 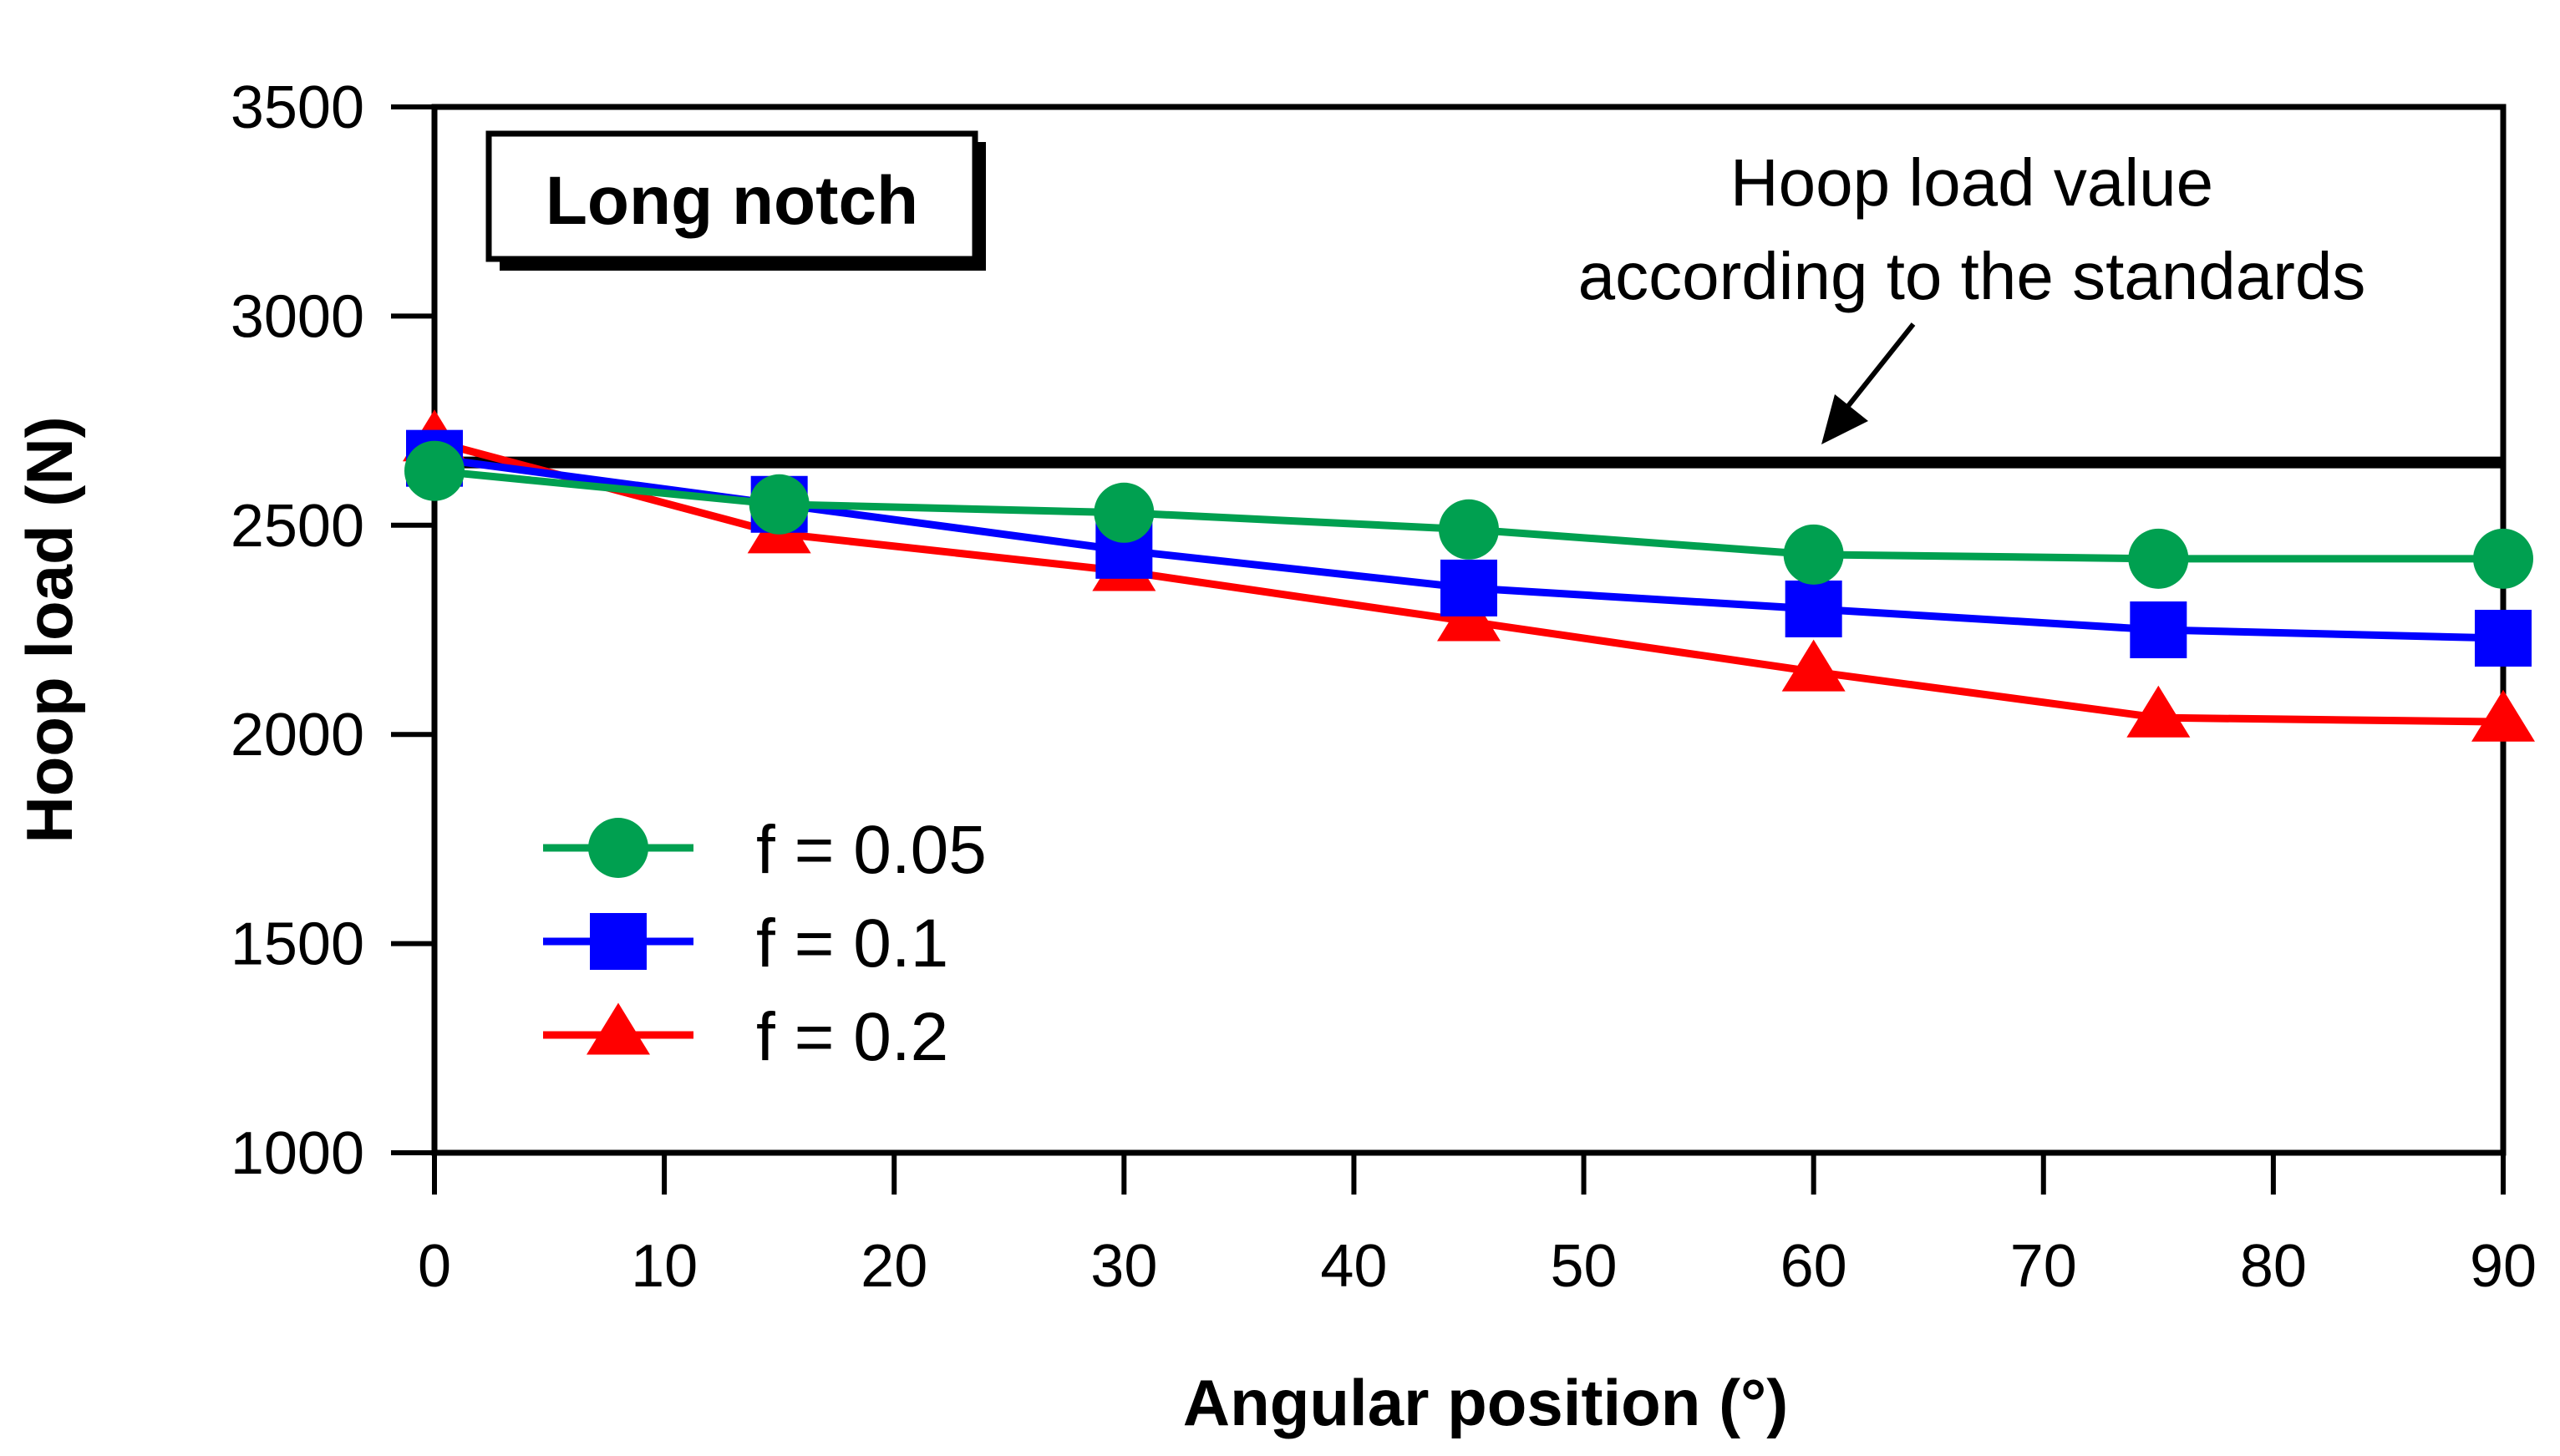 What do you see at coordinates (852, 1037) in the screenshot?
I see `legend-label-f-0-2: f = 0.2` at bounding box center [852, 1037].